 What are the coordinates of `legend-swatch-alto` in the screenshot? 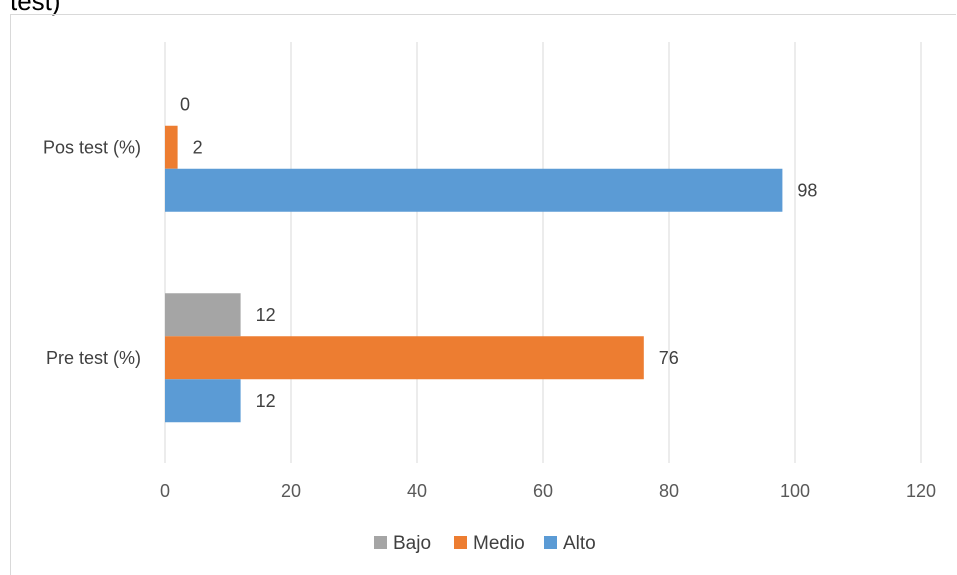 It's located at (550, 542).